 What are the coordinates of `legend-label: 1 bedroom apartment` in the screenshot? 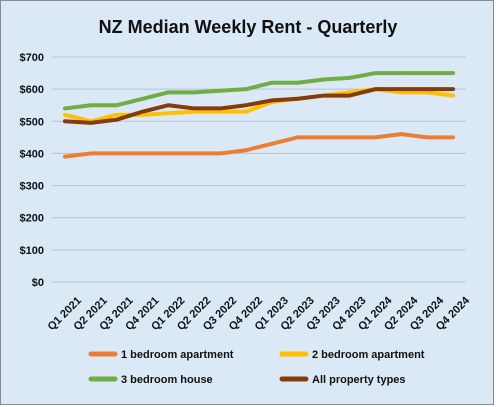 It's located at (177, 355).